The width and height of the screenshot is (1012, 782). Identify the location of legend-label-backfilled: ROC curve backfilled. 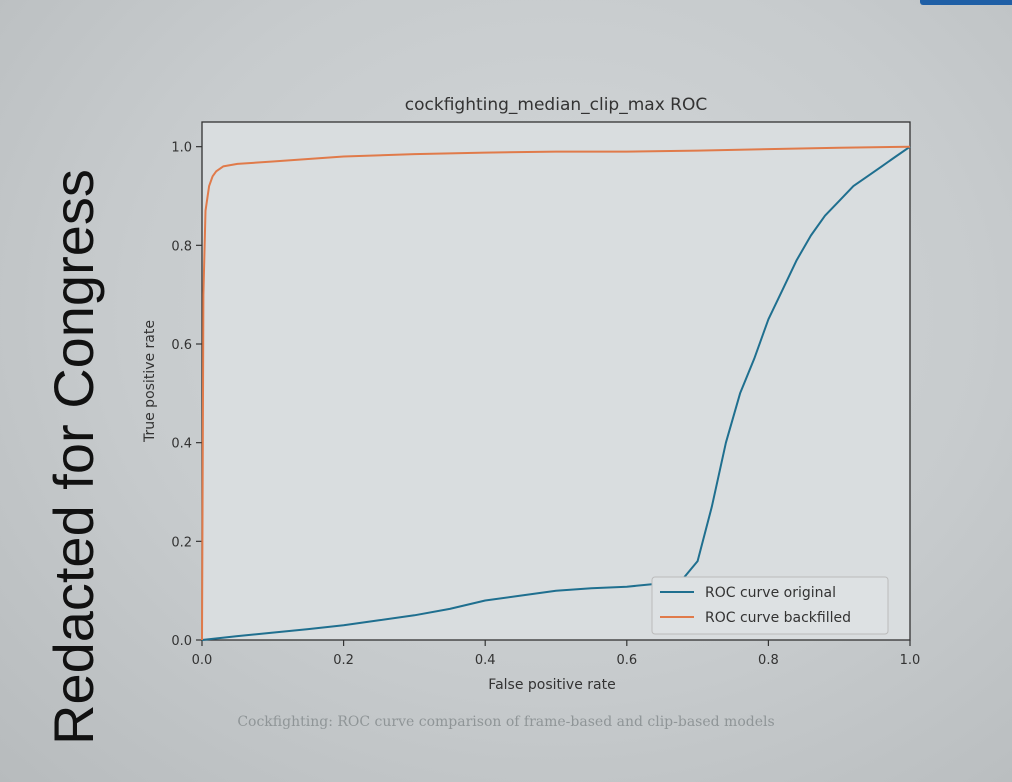
(778, 618).